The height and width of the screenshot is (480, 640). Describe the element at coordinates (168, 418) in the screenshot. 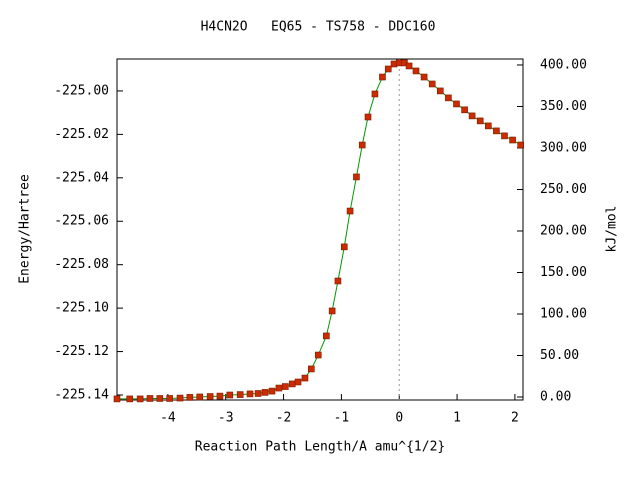

I see `x-tick-label: -4` at that location.